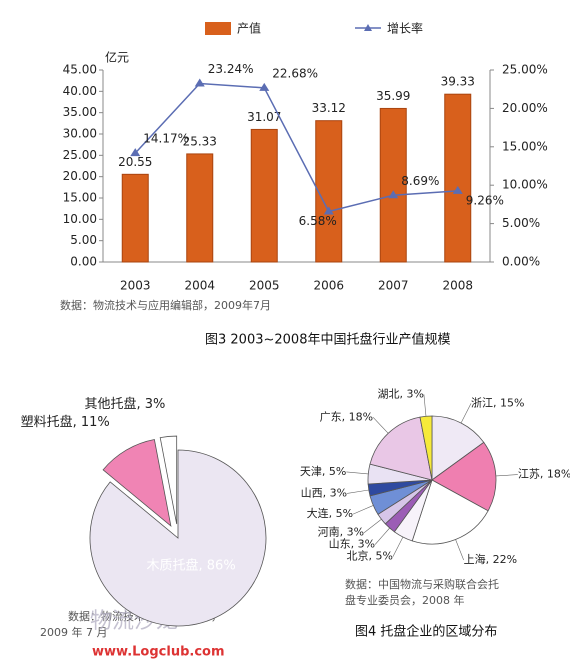 This screenshot has width=570, height=666. Describe the element at coordinates (65, 422) in the screenshot. I see `pie-label: 塑料托盘, 11%` at that location.